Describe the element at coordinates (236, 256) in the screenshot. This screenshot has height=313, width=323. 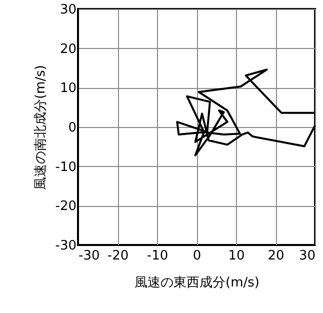
I see `x-tick-label: 10` at that location.